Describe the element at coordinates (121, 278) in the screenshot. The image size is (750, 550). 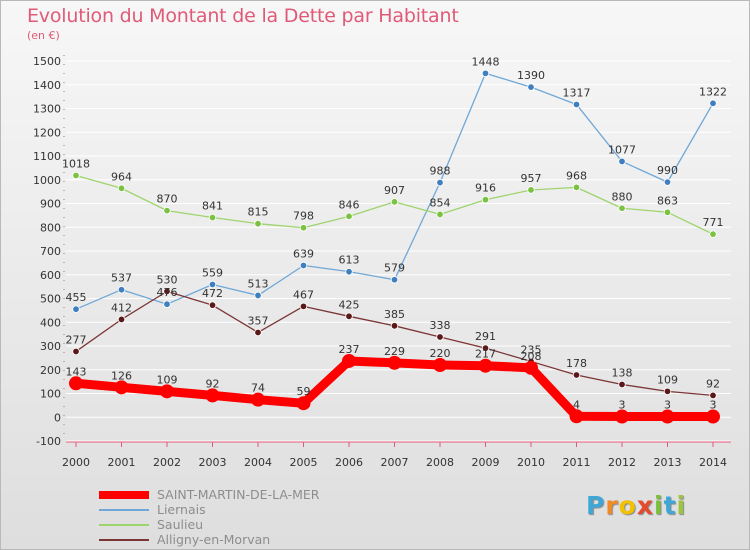
I see `data-label: 537` at that location.